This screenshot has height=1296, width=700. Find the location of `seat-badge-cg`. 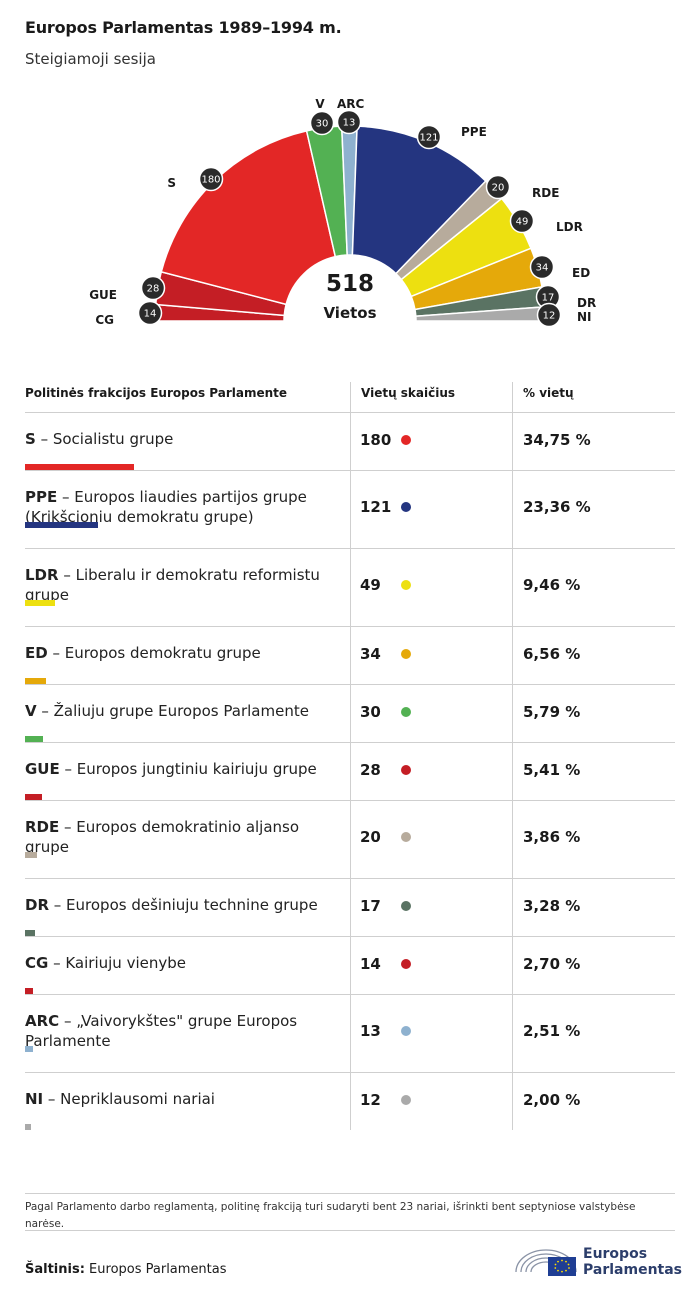

seat-badge-cg is located at coordinates (150, 313).